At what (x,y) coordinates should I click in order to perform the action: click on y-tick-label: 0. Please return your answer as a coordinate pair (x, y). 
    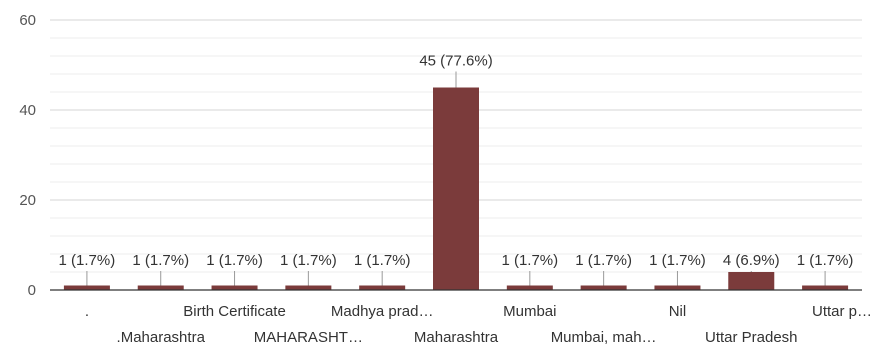
    Looking at the image, I should click on (32, 290).